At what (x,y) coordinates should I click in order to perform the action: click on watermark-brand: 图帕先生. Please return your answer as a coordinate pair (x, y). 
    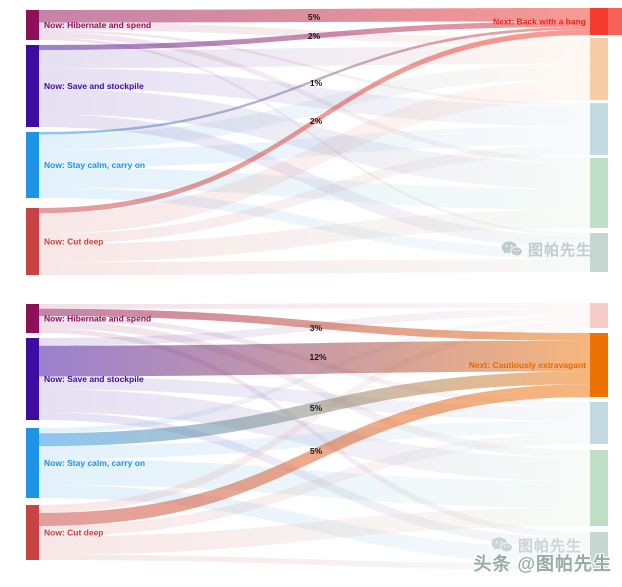
    Looking at the image, I should click on (546, 249).